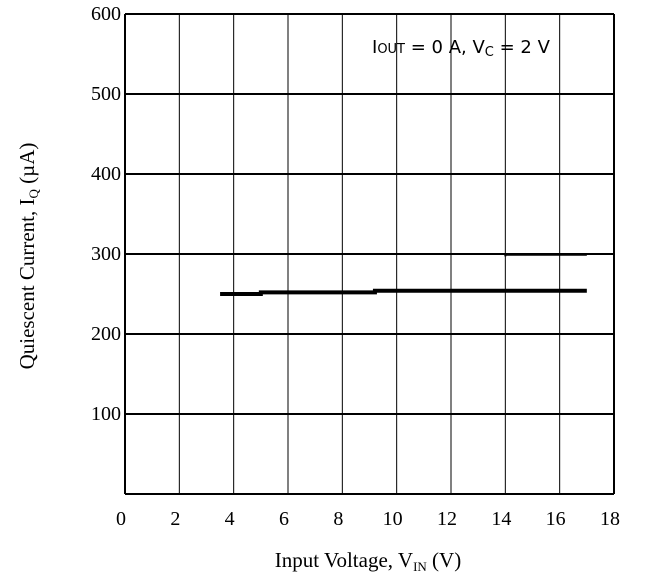  What do you see at coordinates (368, 561) in the screenshot?
I see `x-axis-title: Input Voltage, VIN (V)` at bounding box center [368, 561].